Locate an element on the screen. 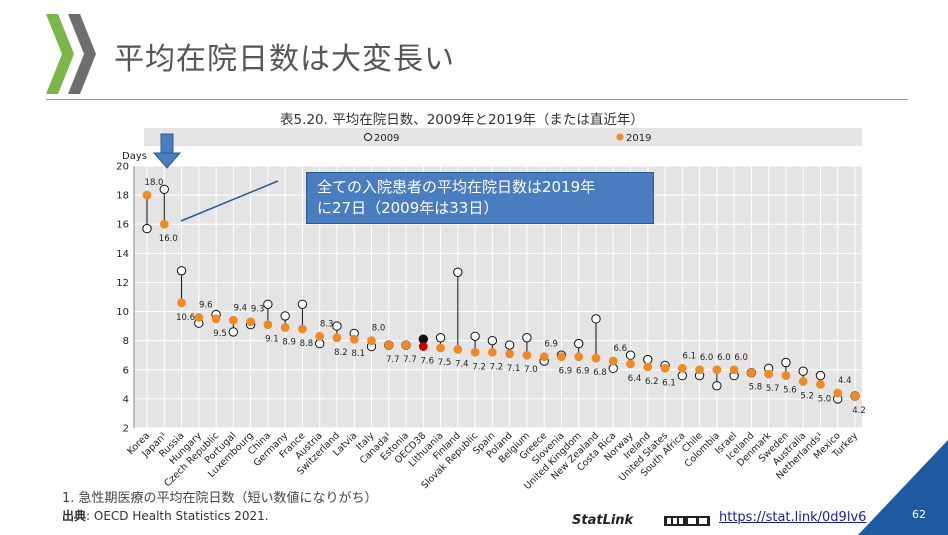 The image size is (948, 535). y-tick-label: 18 is located at coordinates (122, 196).